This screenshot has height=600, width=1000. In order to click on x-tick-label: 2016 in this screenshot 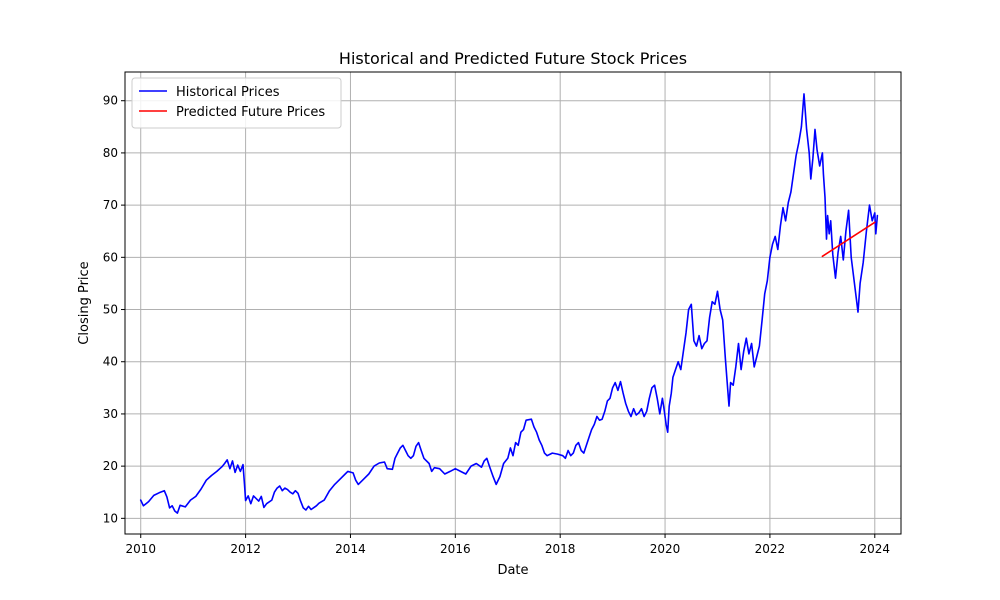, I will do `click(455, 549)`.